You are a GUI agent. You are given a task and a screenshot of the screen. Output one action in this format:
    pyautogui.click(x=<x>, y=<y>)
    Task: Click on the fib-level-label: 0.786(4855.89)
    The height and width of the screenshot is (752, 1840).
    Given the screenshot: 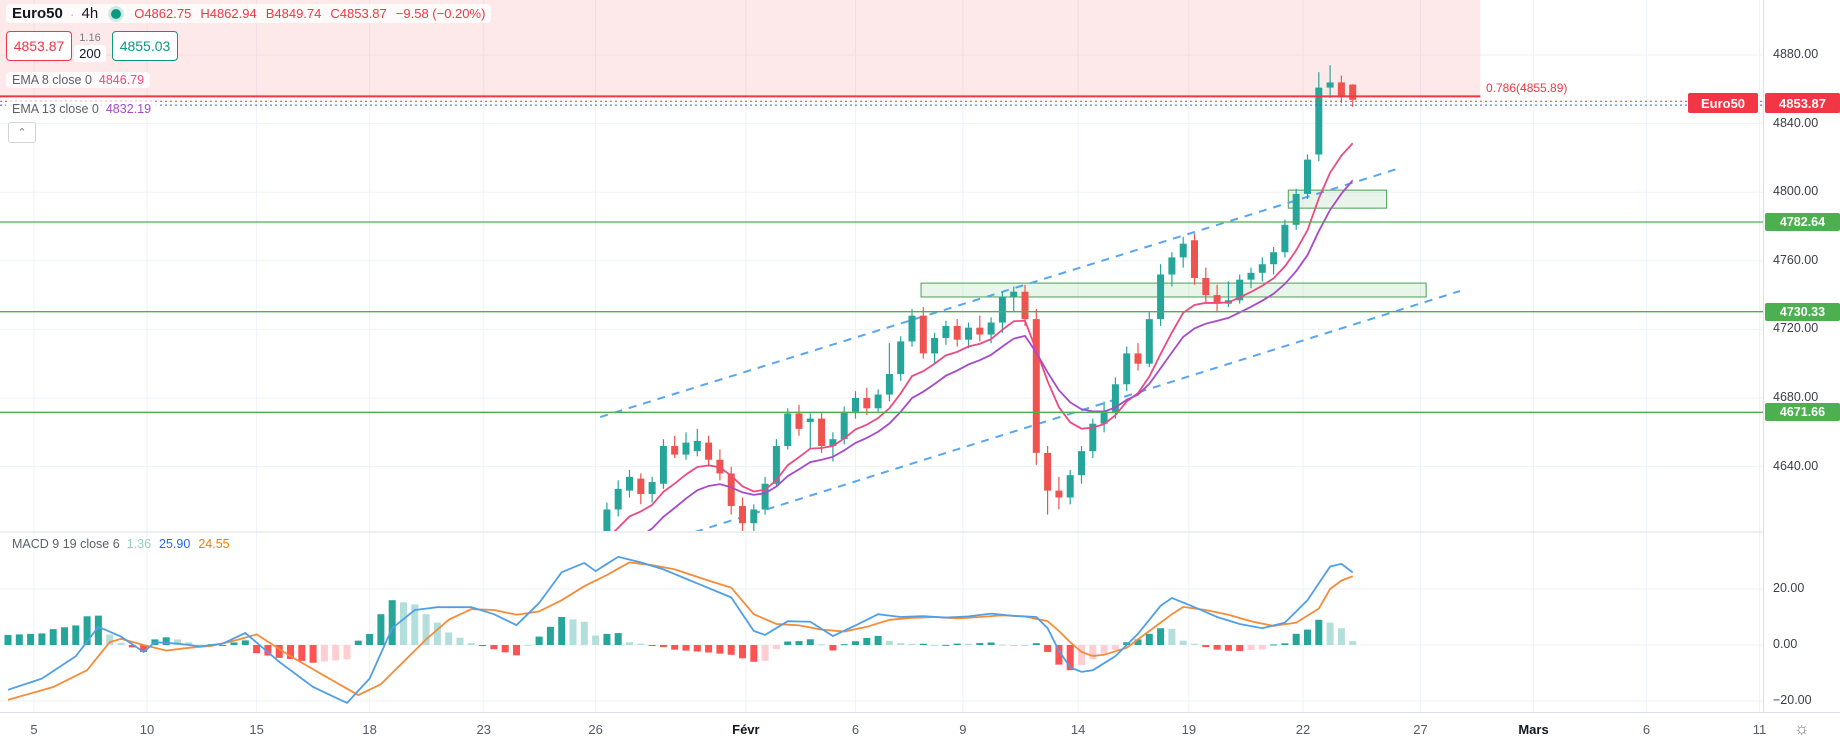 What is the action you would take?
    pyautogui.click(x=1527, y=88)
    